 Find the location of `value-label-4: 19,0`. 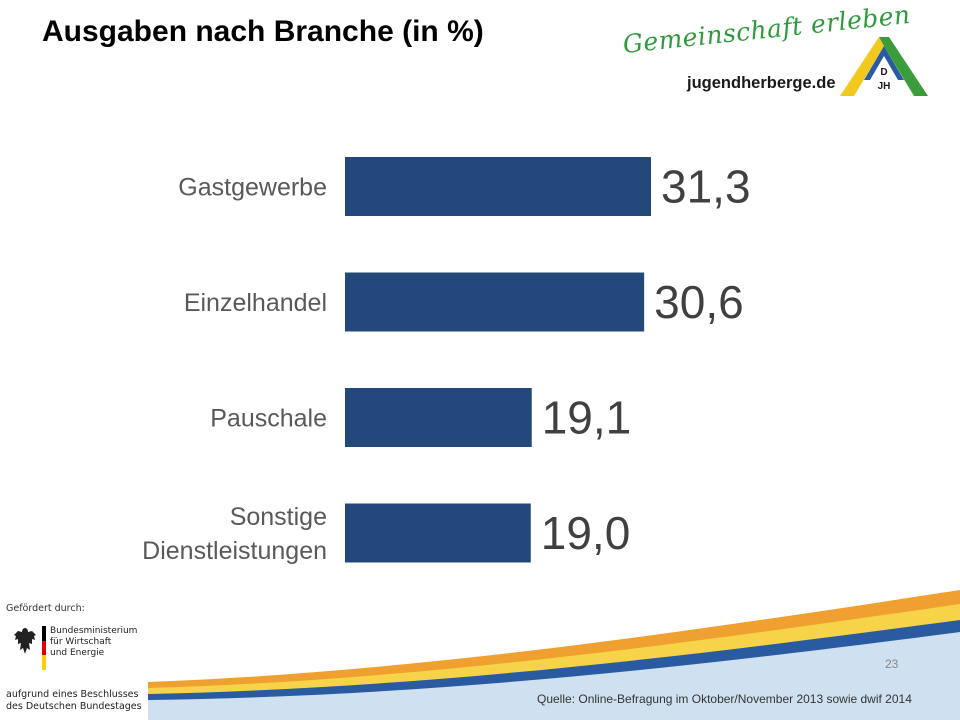

value-label-4: 19,0 is located at coordinates (586, 533).